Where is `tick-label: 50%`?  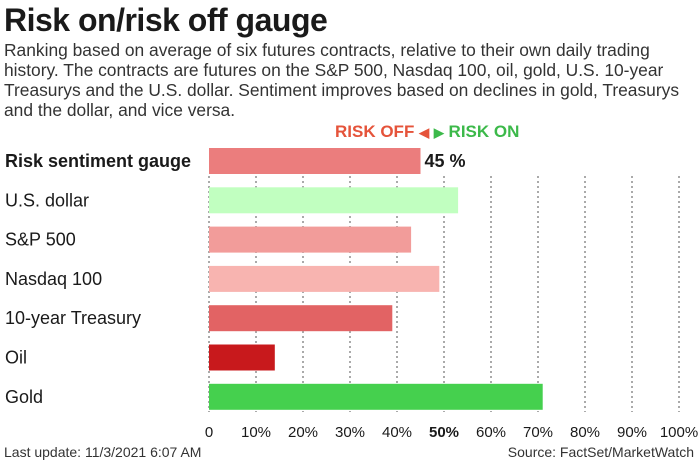
tick-label: 50% is located at coordinates (444, 432).